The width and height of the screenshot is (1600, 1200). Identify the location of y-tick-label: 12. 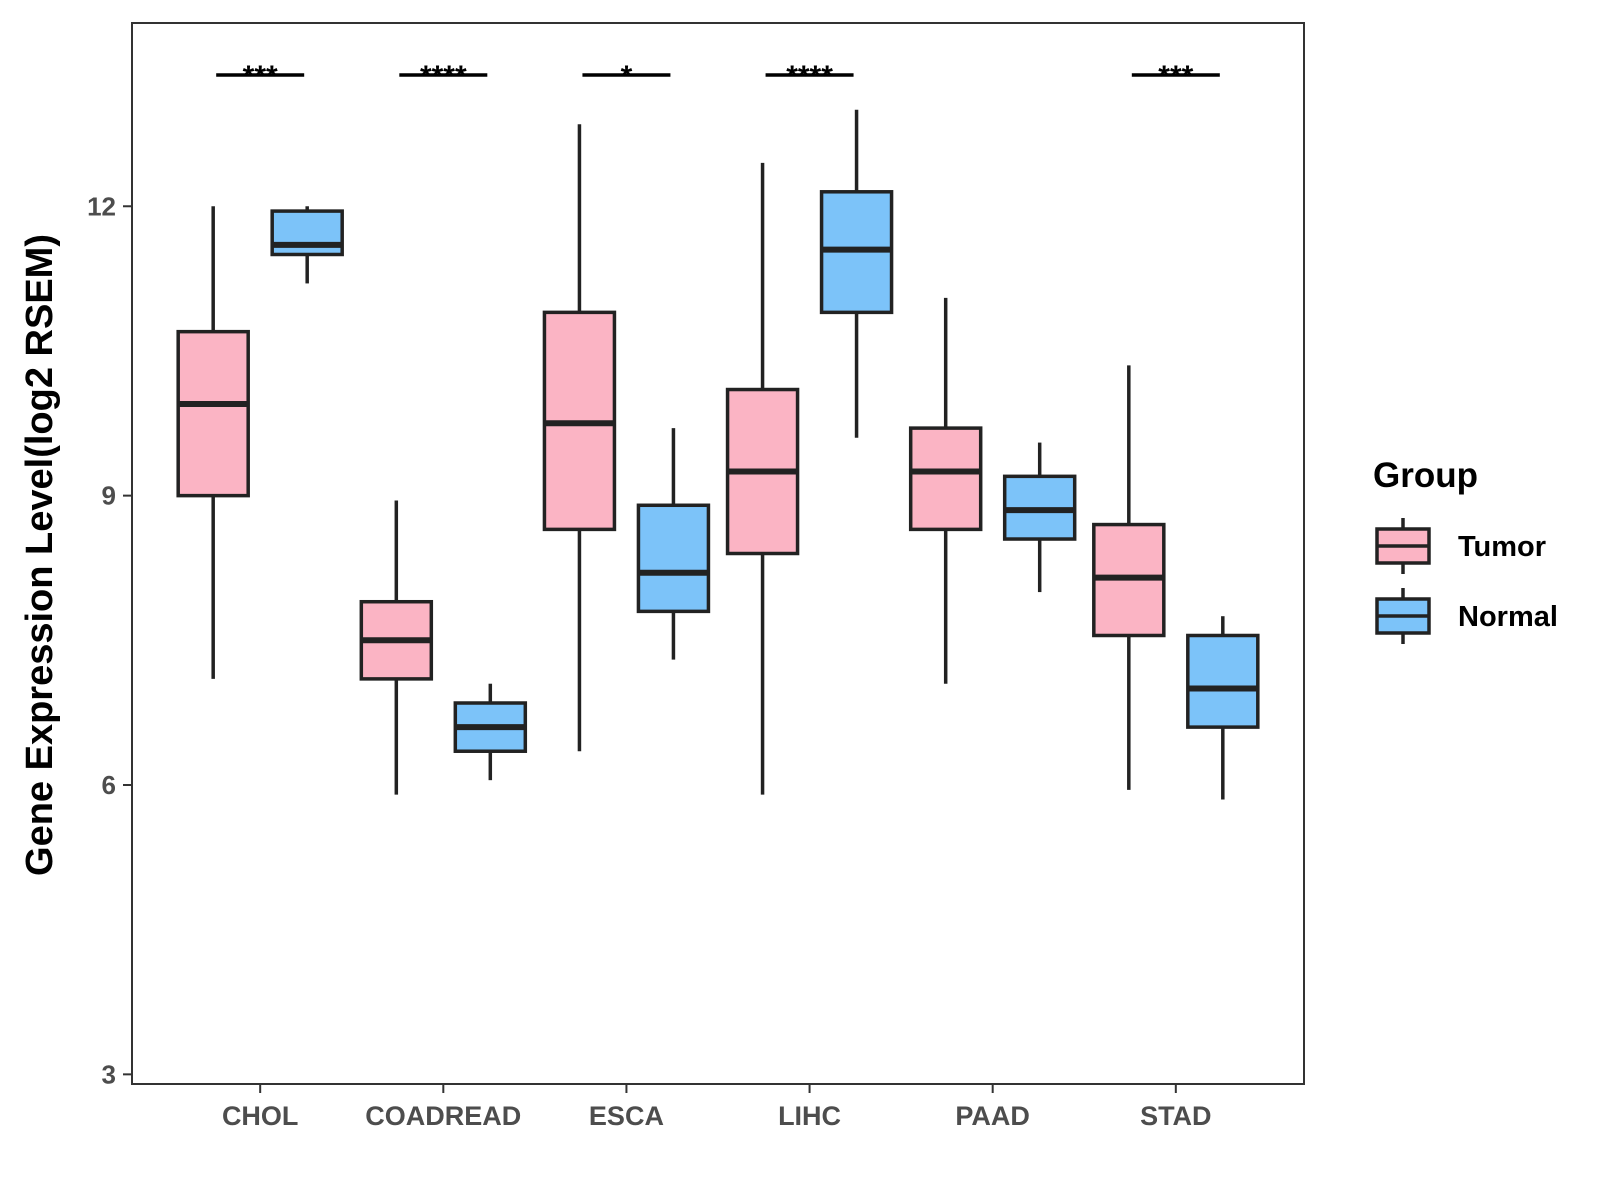
(101, 206).